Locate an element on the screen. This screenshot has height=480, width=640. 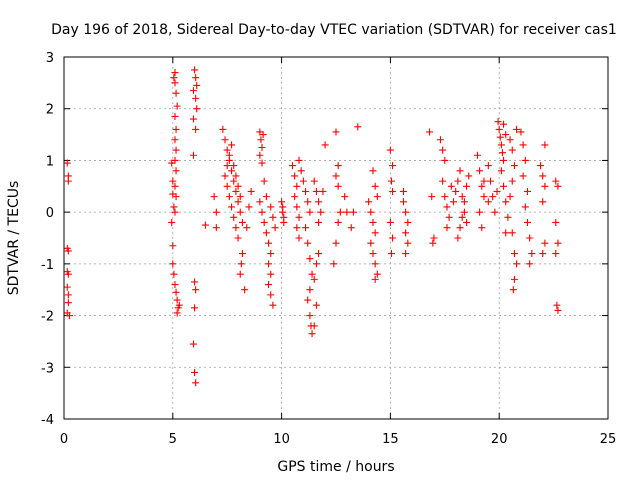
x-tick-label: 20 is located at coordinates (499, 439).